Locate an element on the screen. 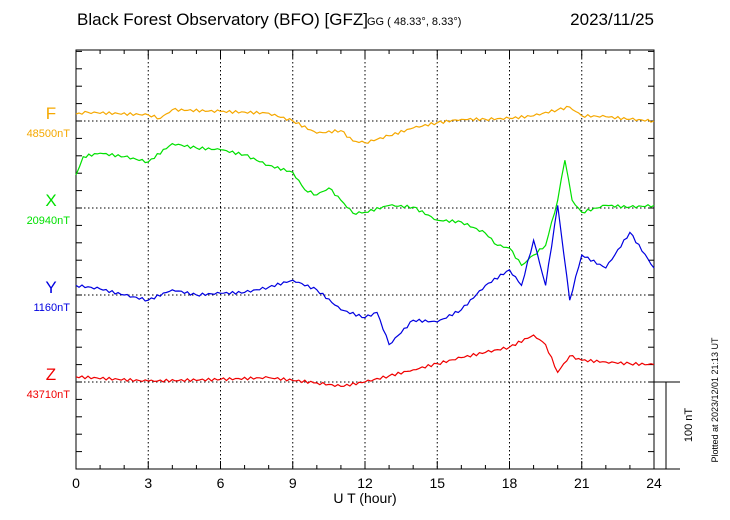 Image resolution: width=730 pixels, height=520 pixels. series-line-z is located at coordinates (365, 361).